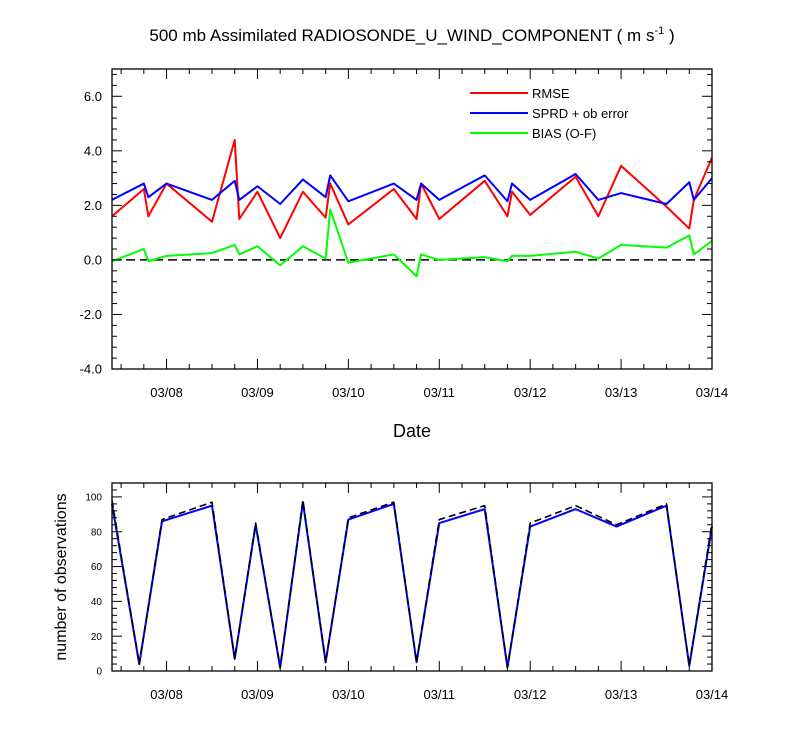  What do you see at coordinates (412, 243) in the screenshot?
I see `top-series-bias-o-f` at bounding box center [412, 243].